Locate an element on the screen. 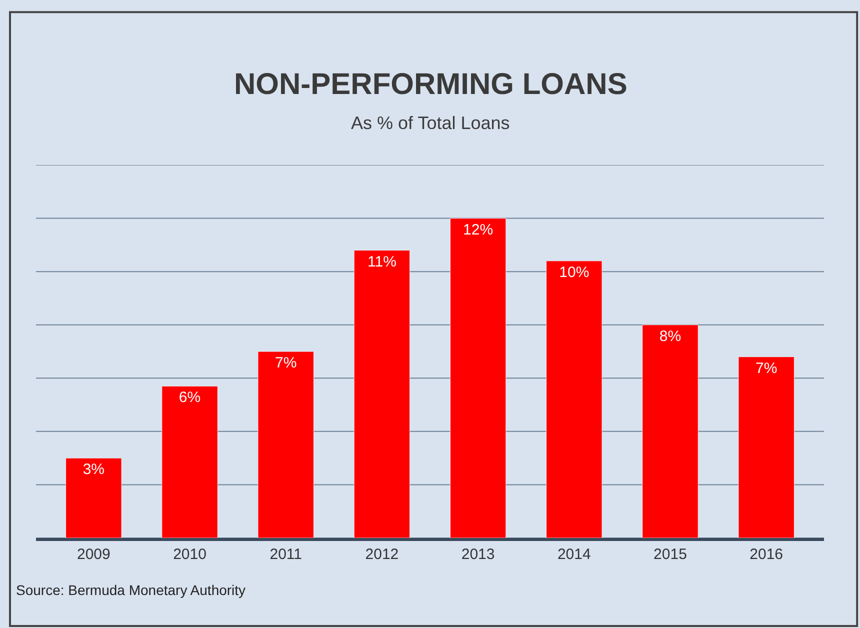 This screenshot has width=860, height=628. x-tick-label: 2014 is located at coordinates (574, 554).